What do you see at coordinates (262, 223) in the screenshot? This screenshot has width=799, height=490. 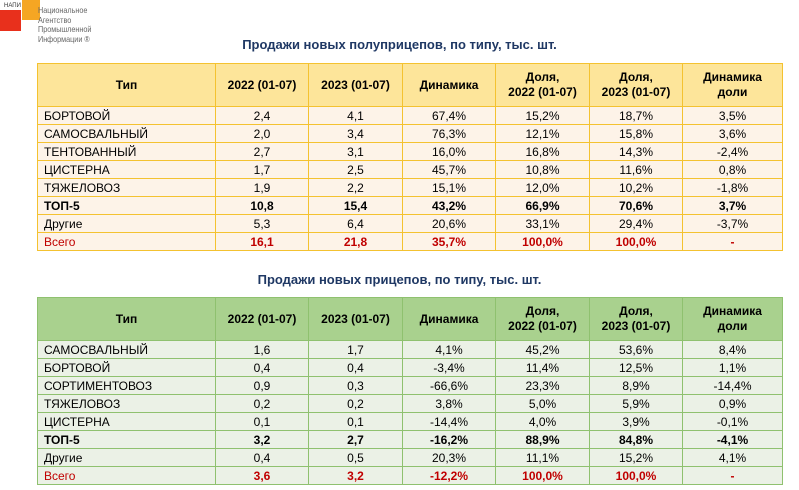 I see `cell-value: 5,3` at bounding box center [262, 223].